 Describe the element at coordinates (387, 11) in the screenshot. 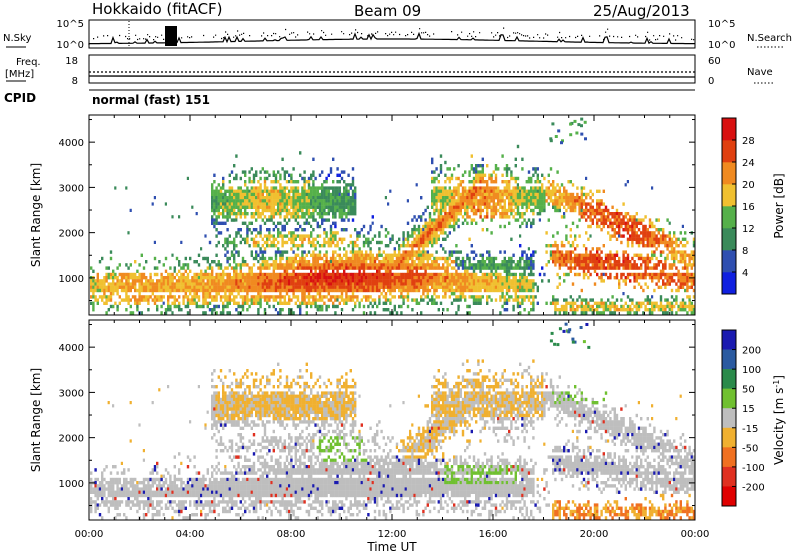

I see `beam-title: Beam 09` at that location.